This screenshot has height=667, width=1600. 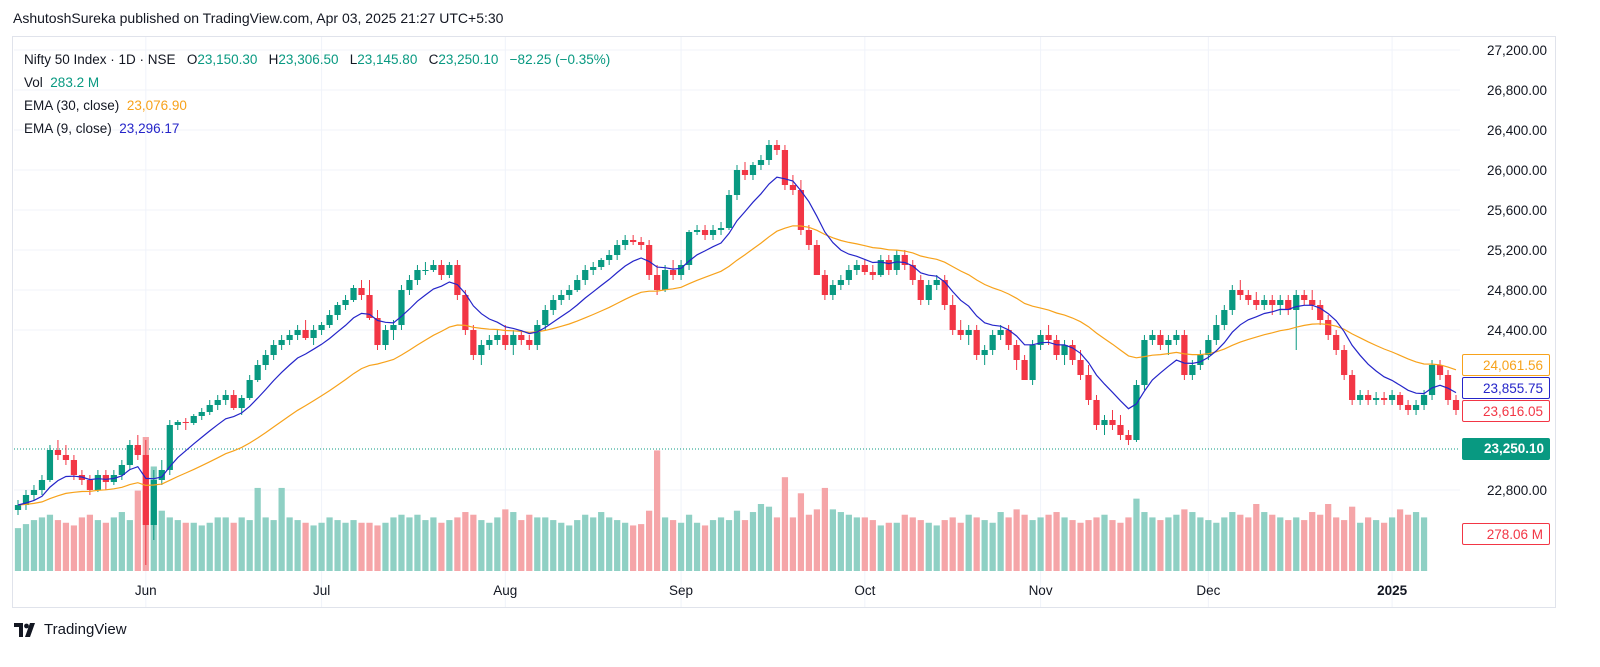 What do you see at coordinates (1517, 170) in the screenshot?
I see `y-tick-label: 26,000.00` at bounding box center [1517, 170].